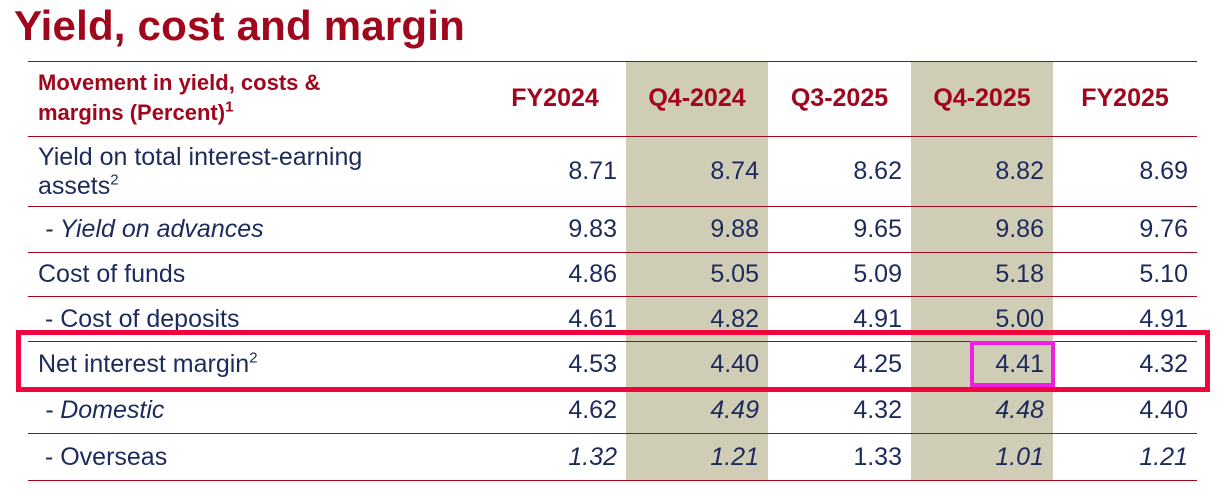 The image size is (1221, 494). Describe the element at coordinates (1163, 229) in the screenshot. I see `table-cell: 9.76` at that location.